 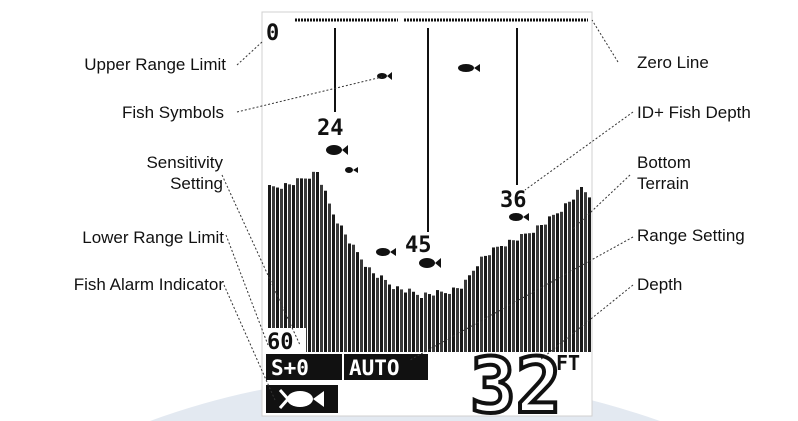 What do you see at coordinates (290, 368) in the screenshot?
I see `sensitivity-value: S+0` at bounding box center [290, 368].